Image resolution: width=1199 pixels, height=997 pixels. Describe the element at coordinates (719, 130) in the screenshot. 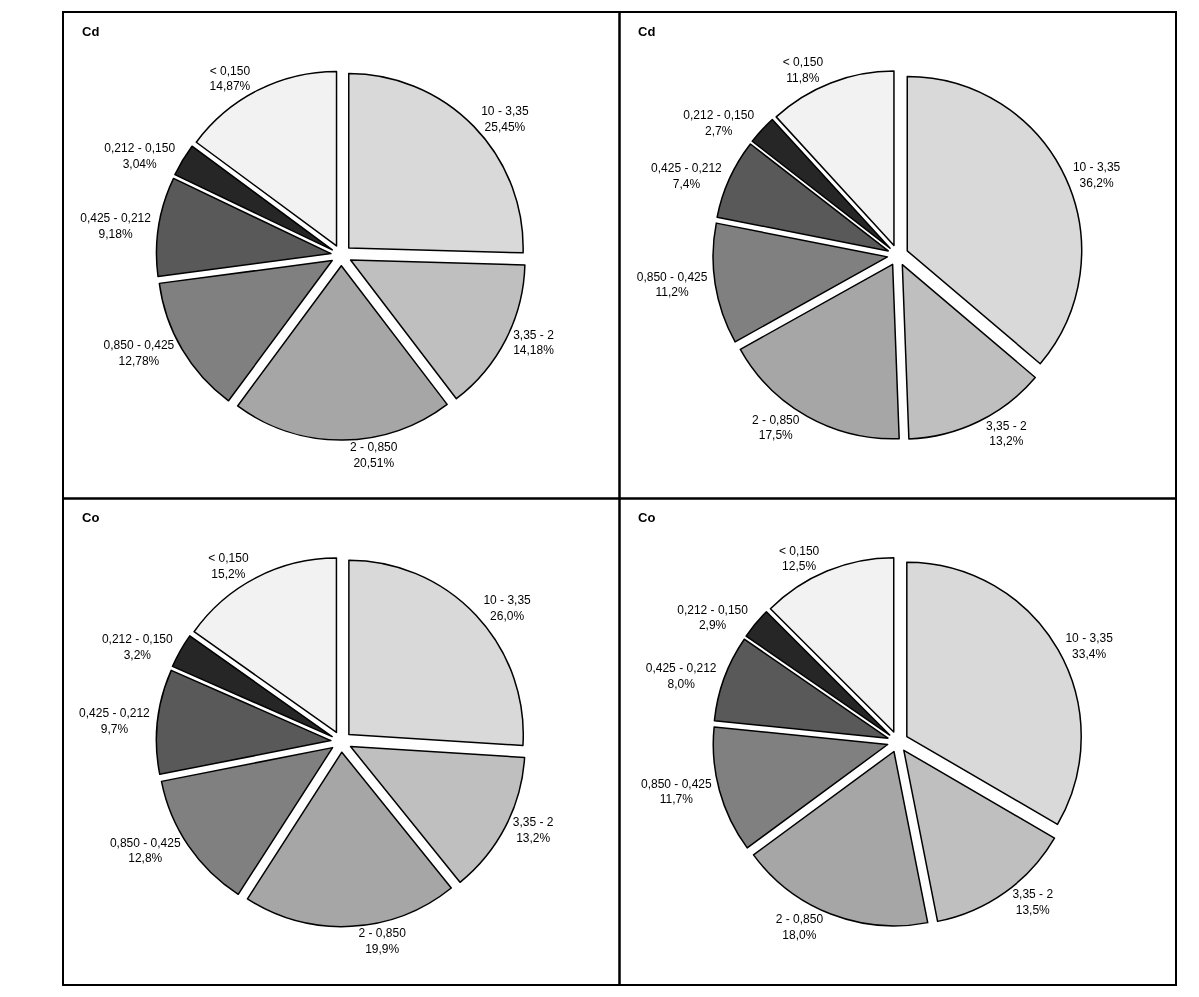

I see `data-label: 2,7%` at that location.